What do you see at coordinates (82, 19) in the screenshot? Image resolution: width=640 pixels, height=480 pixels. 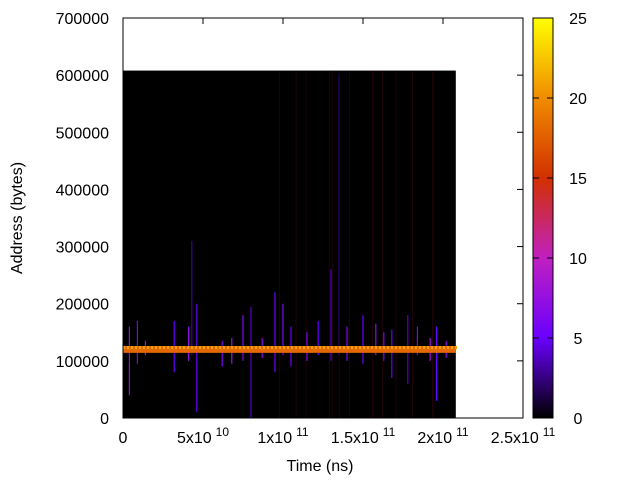 I see `y-tick-label: 700000` at bounding box center [82, 19].